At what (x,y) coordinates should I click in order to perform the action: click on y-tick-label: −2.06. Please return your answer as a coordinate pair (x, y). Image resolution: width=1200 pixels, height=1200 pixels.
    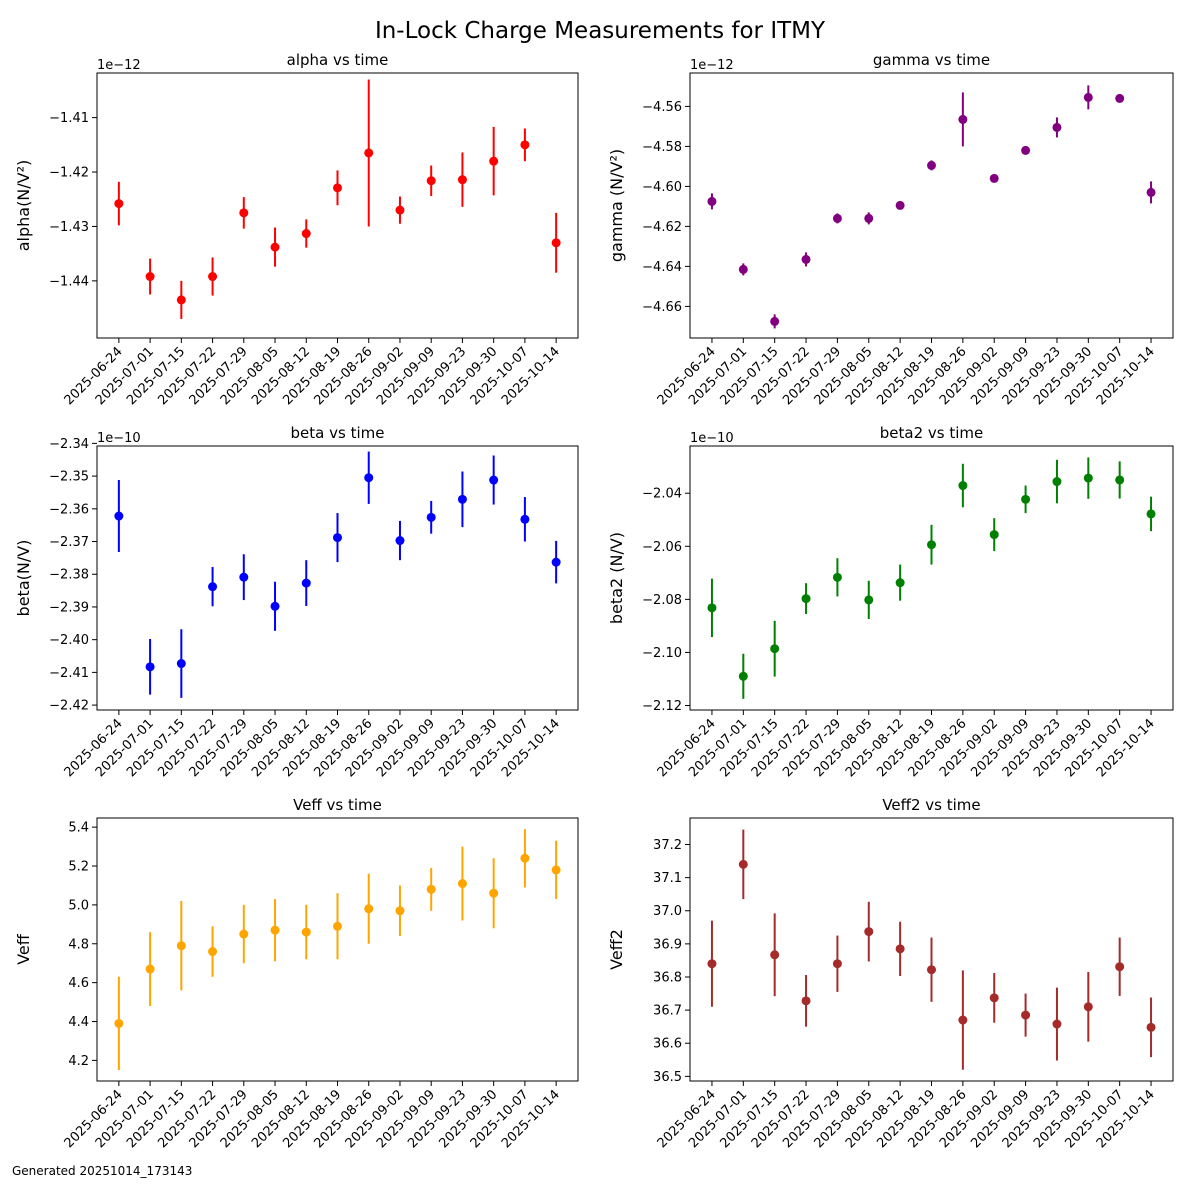
    Looking at the image, I should click on (662, 547).